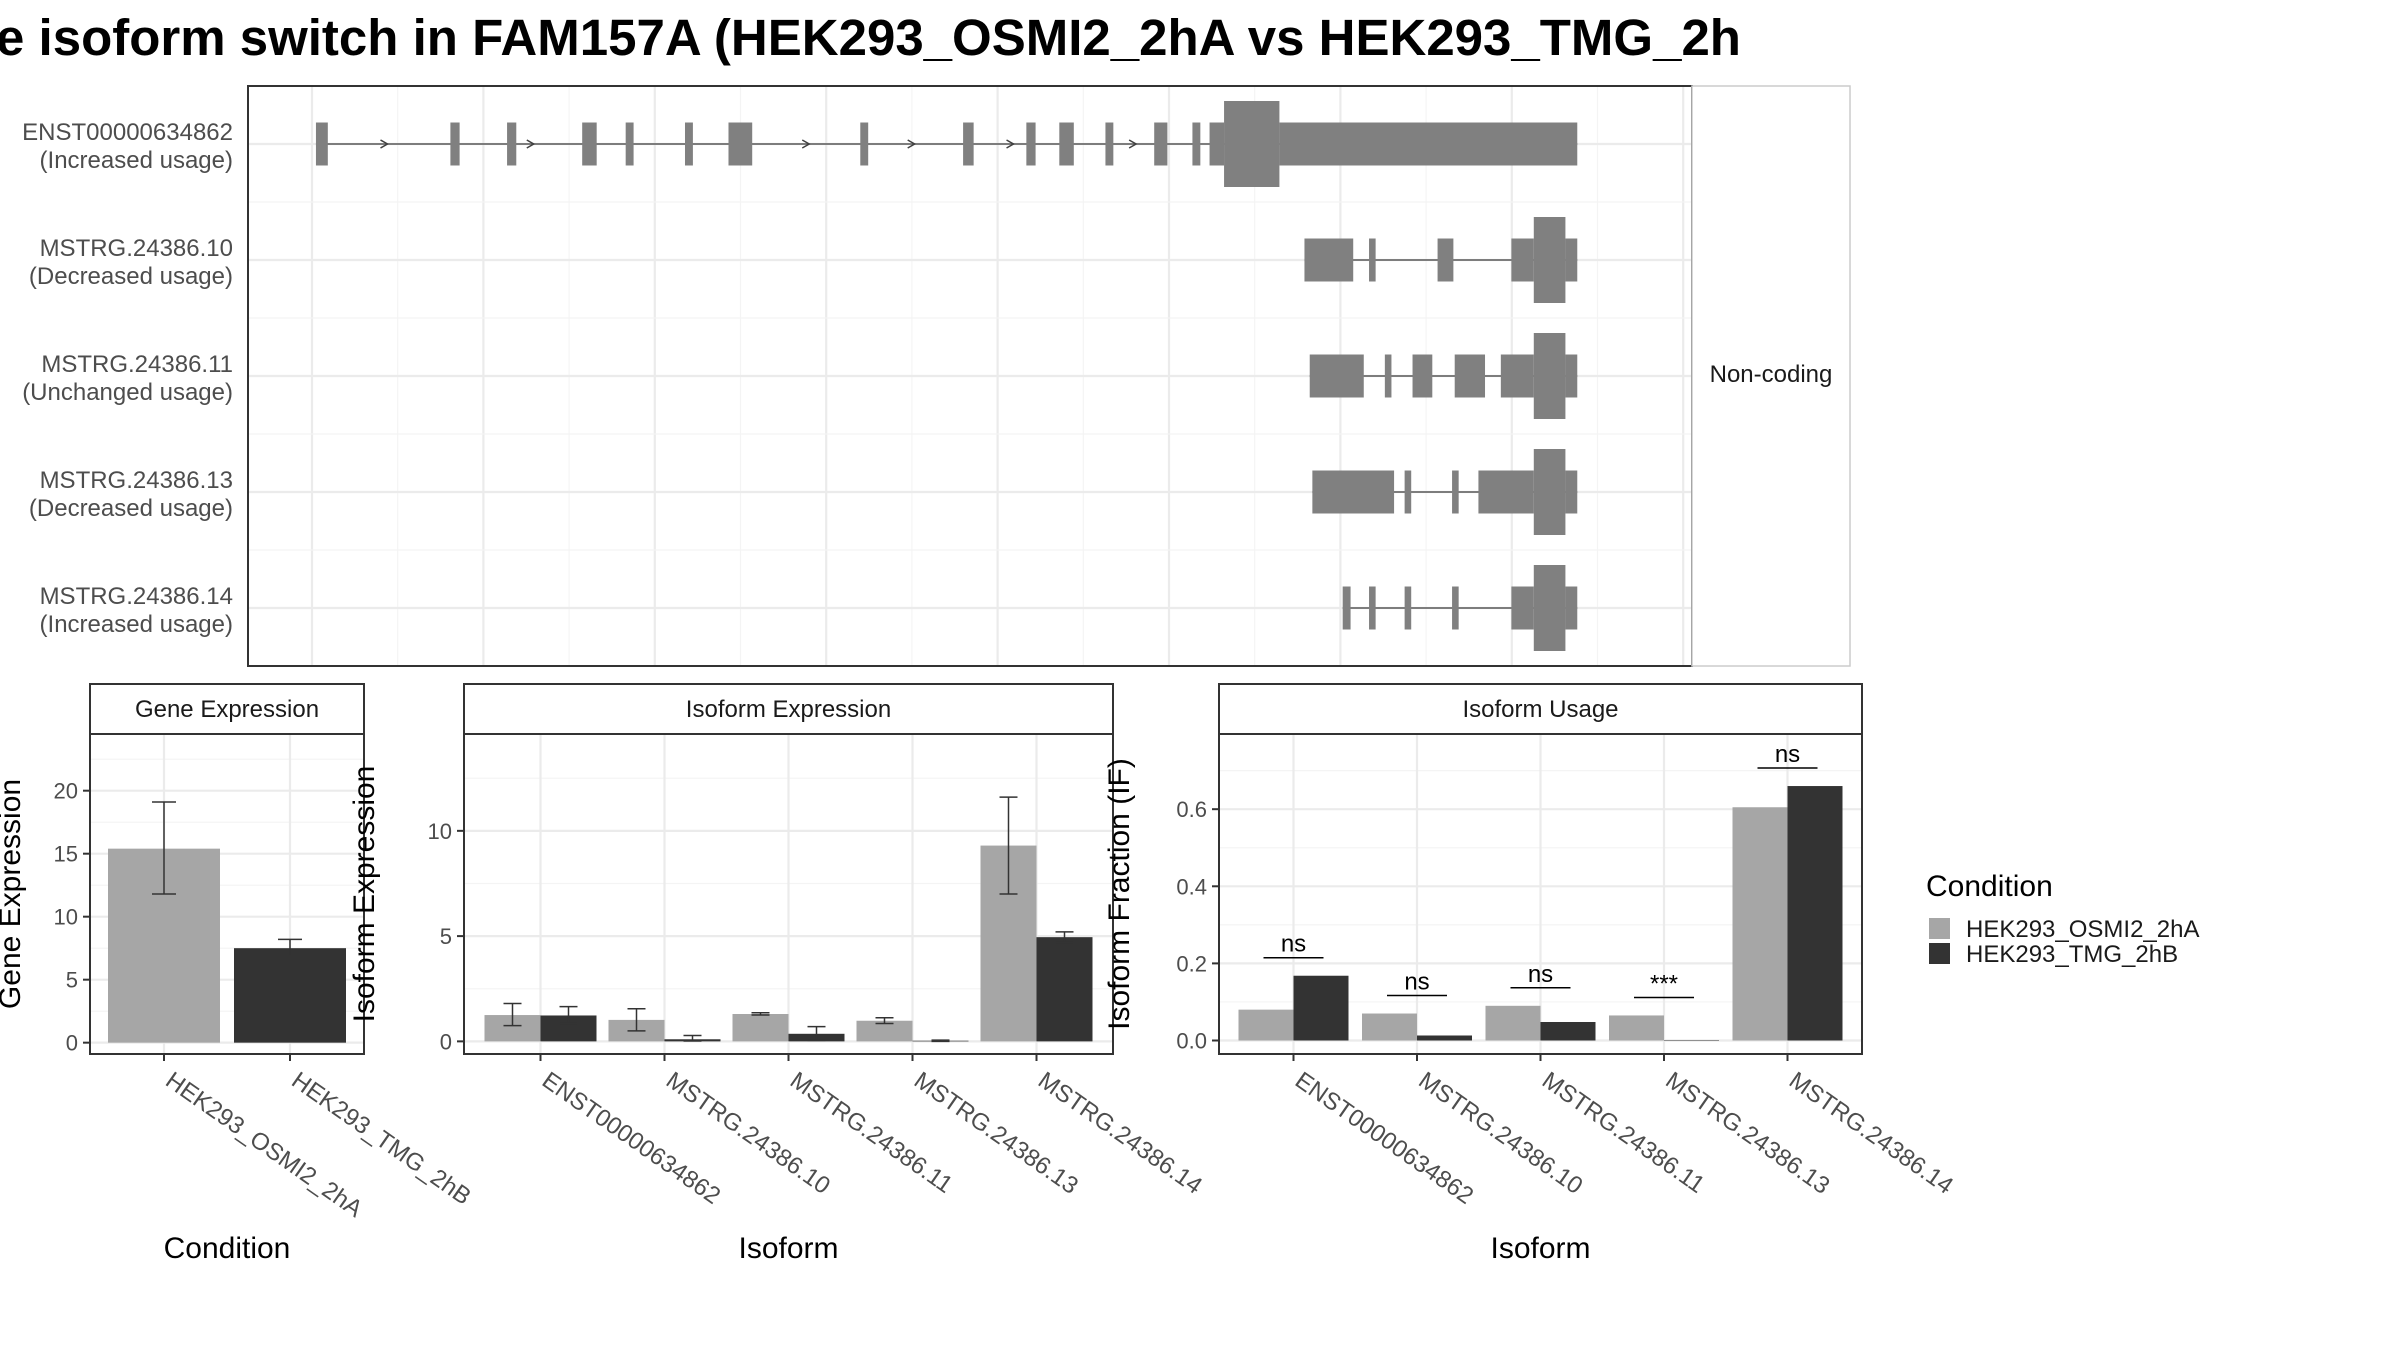  I want to click on y-tick-label: 0.0, so click(1191, 1041).